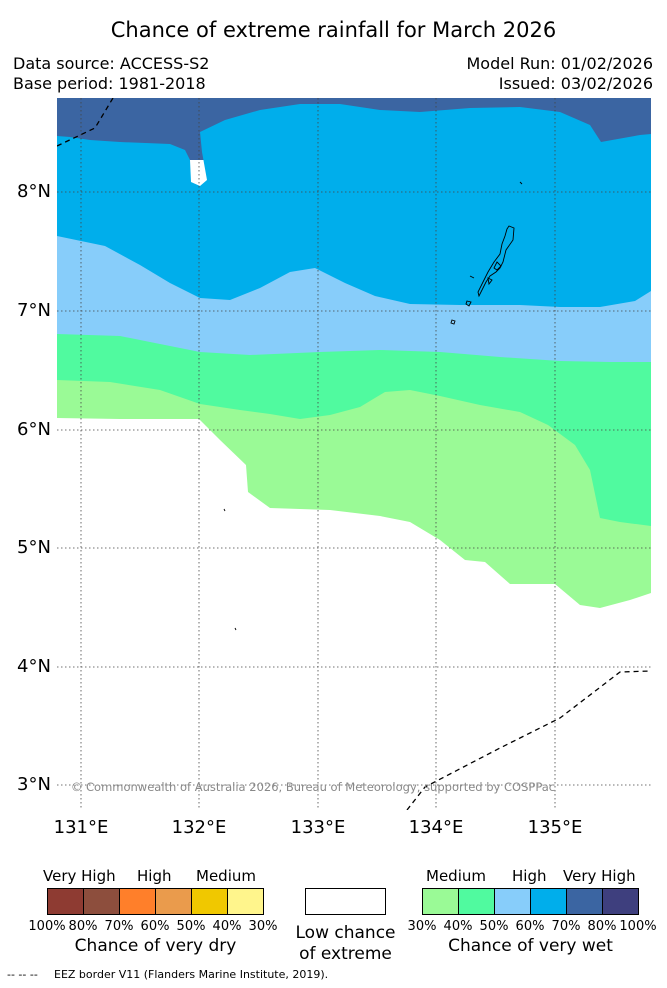 This screenshot has height=988, width=667. I want to click on low-chance-caption-1: Low chance, so click(345, 933).